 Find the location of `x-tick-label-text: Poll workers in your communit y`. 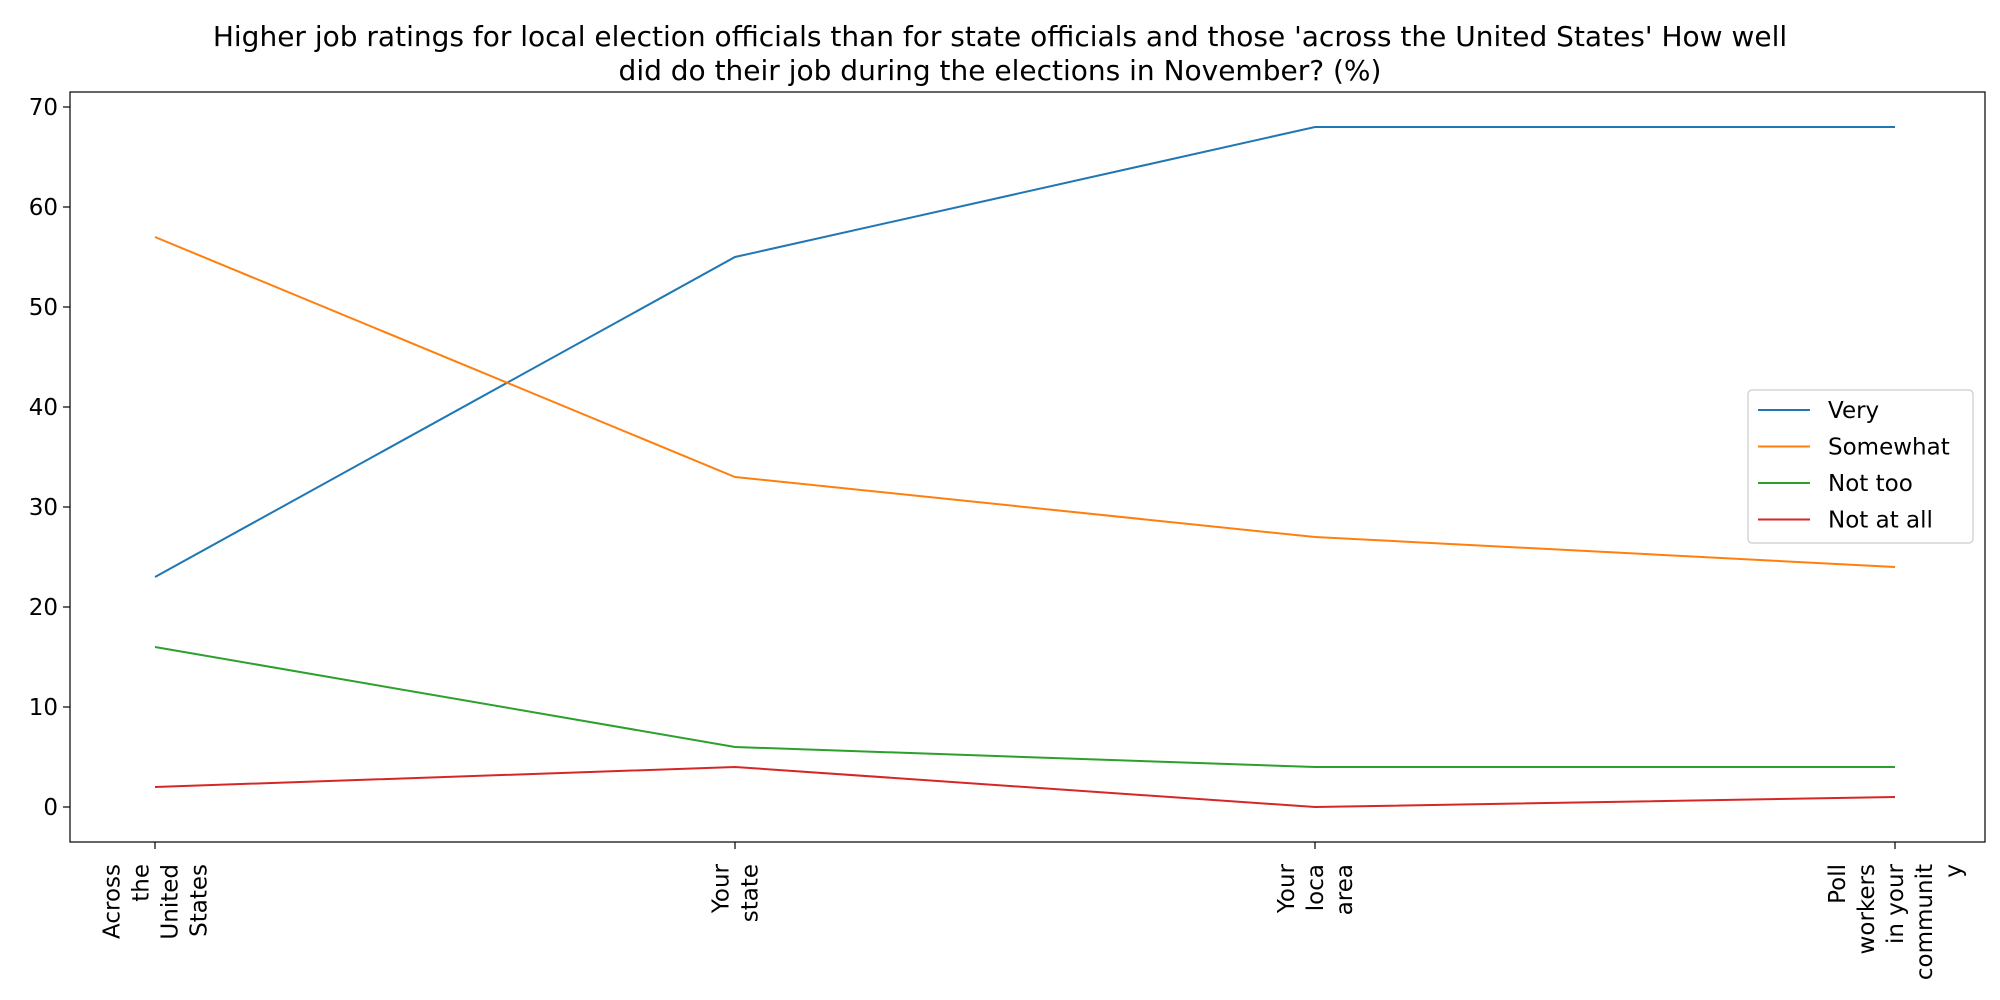

x-tick-label-text: Poll workers in your communit y is located at coordinates (1896, 921).